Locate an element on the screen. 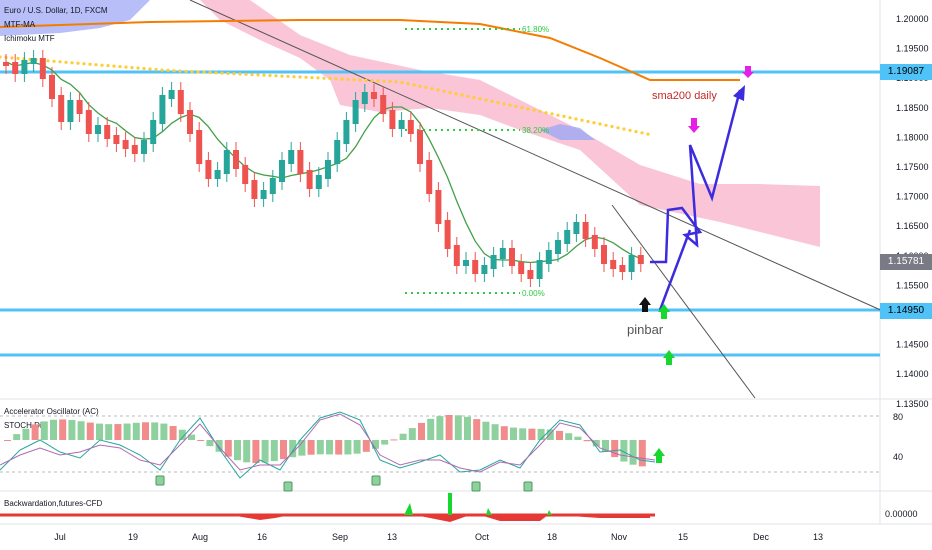 Image resolution: width=932 pixels, height=550 pixels. indicator-ichimoku: Ichimoku MTF is located at coordinates (29, 38).